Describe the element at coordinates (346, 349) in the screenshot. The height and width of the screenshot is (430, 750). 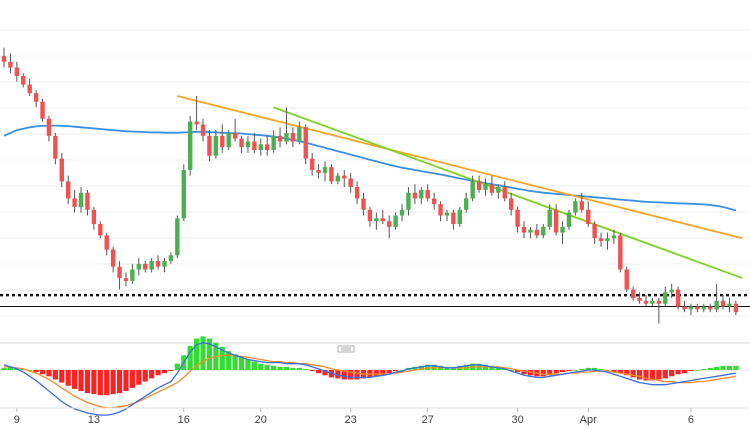
I see `panel-resize-handle` at that location.